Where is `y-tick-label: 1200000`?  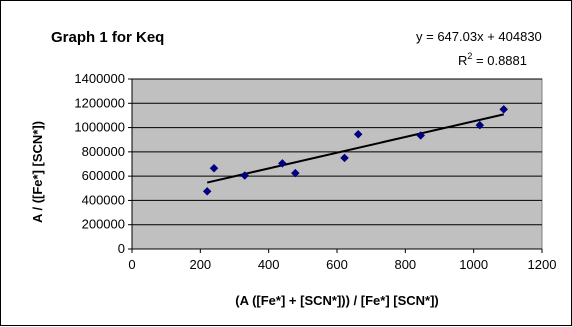
y-tick-label: 1200000 is located at coordinates (99, 102).